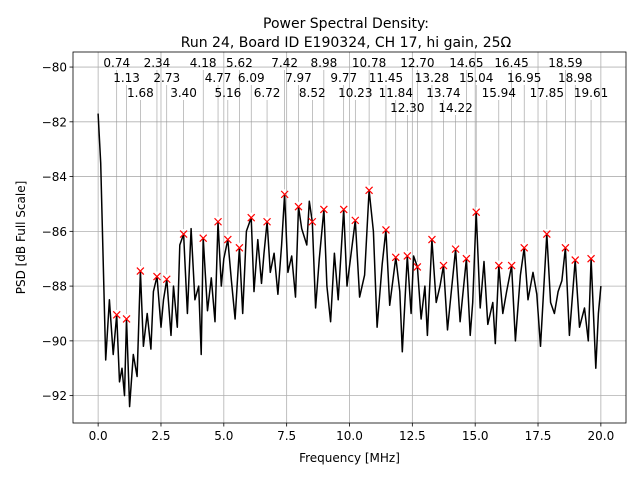 The width and height of the screenshot is (640, 484). Describe the element at coordinates (412, 436) in the screenshot. I see `x-tick-label: 12.5` at that location.